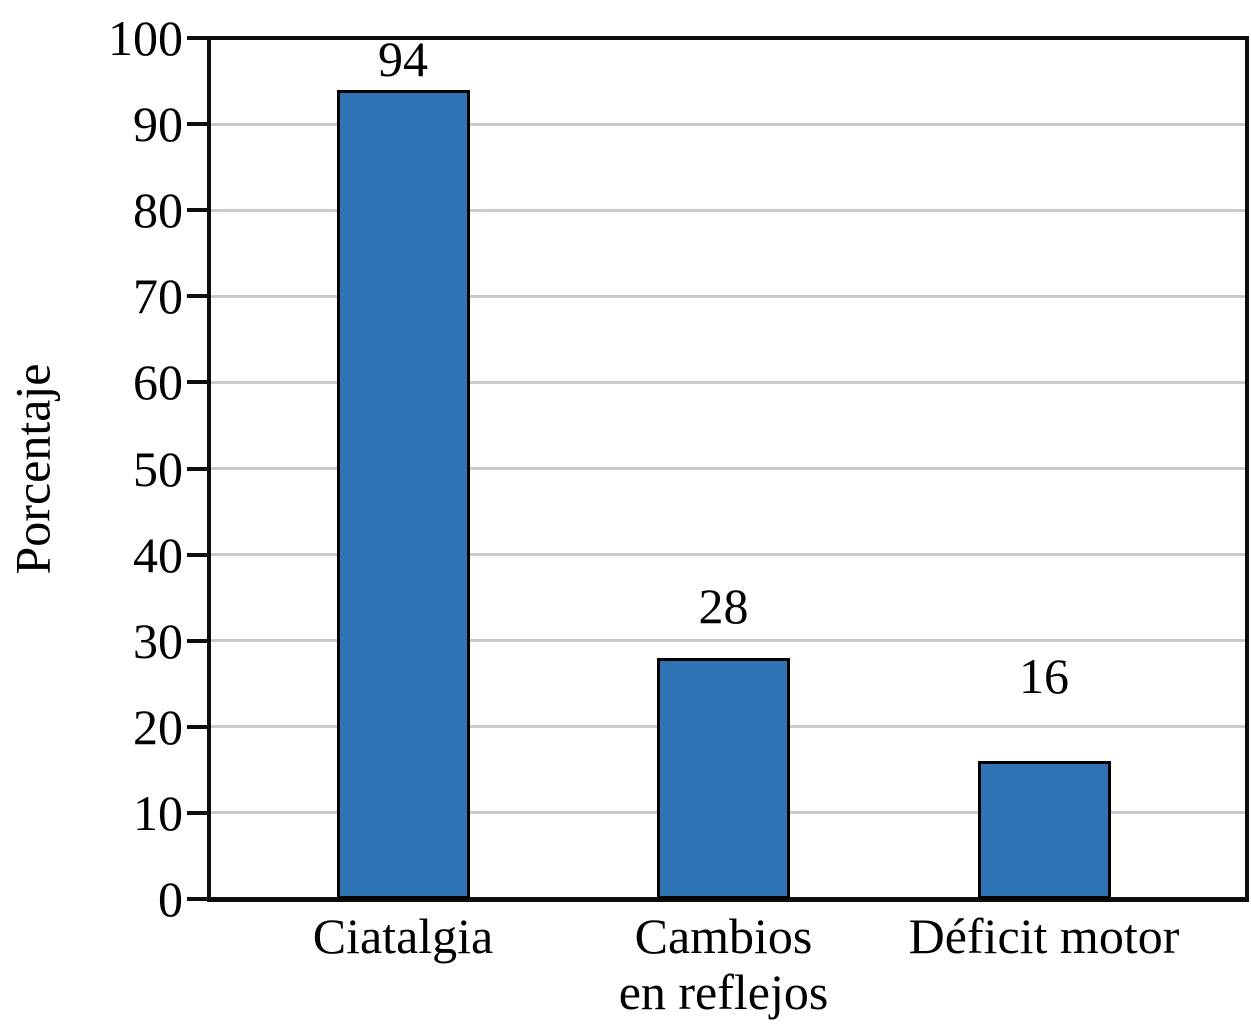 The width and height of the screenshot is (1251, 1024). Describe the element at coordinates (158, 726) in the screenshot. I see `y-tick-label-20: 20` at that location.